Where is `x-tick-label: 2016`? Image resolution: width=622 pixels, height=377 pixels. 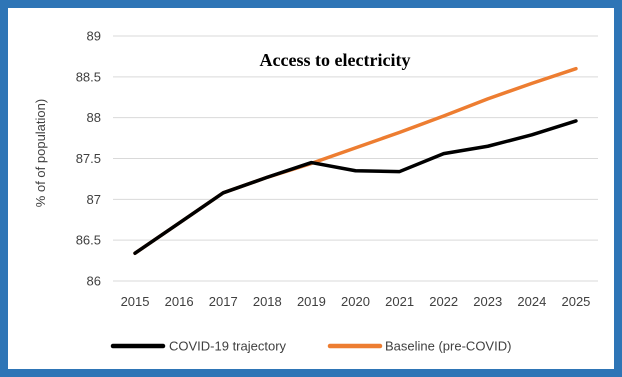 x-tick-label: 2016 is located at coordinates (179, 301).